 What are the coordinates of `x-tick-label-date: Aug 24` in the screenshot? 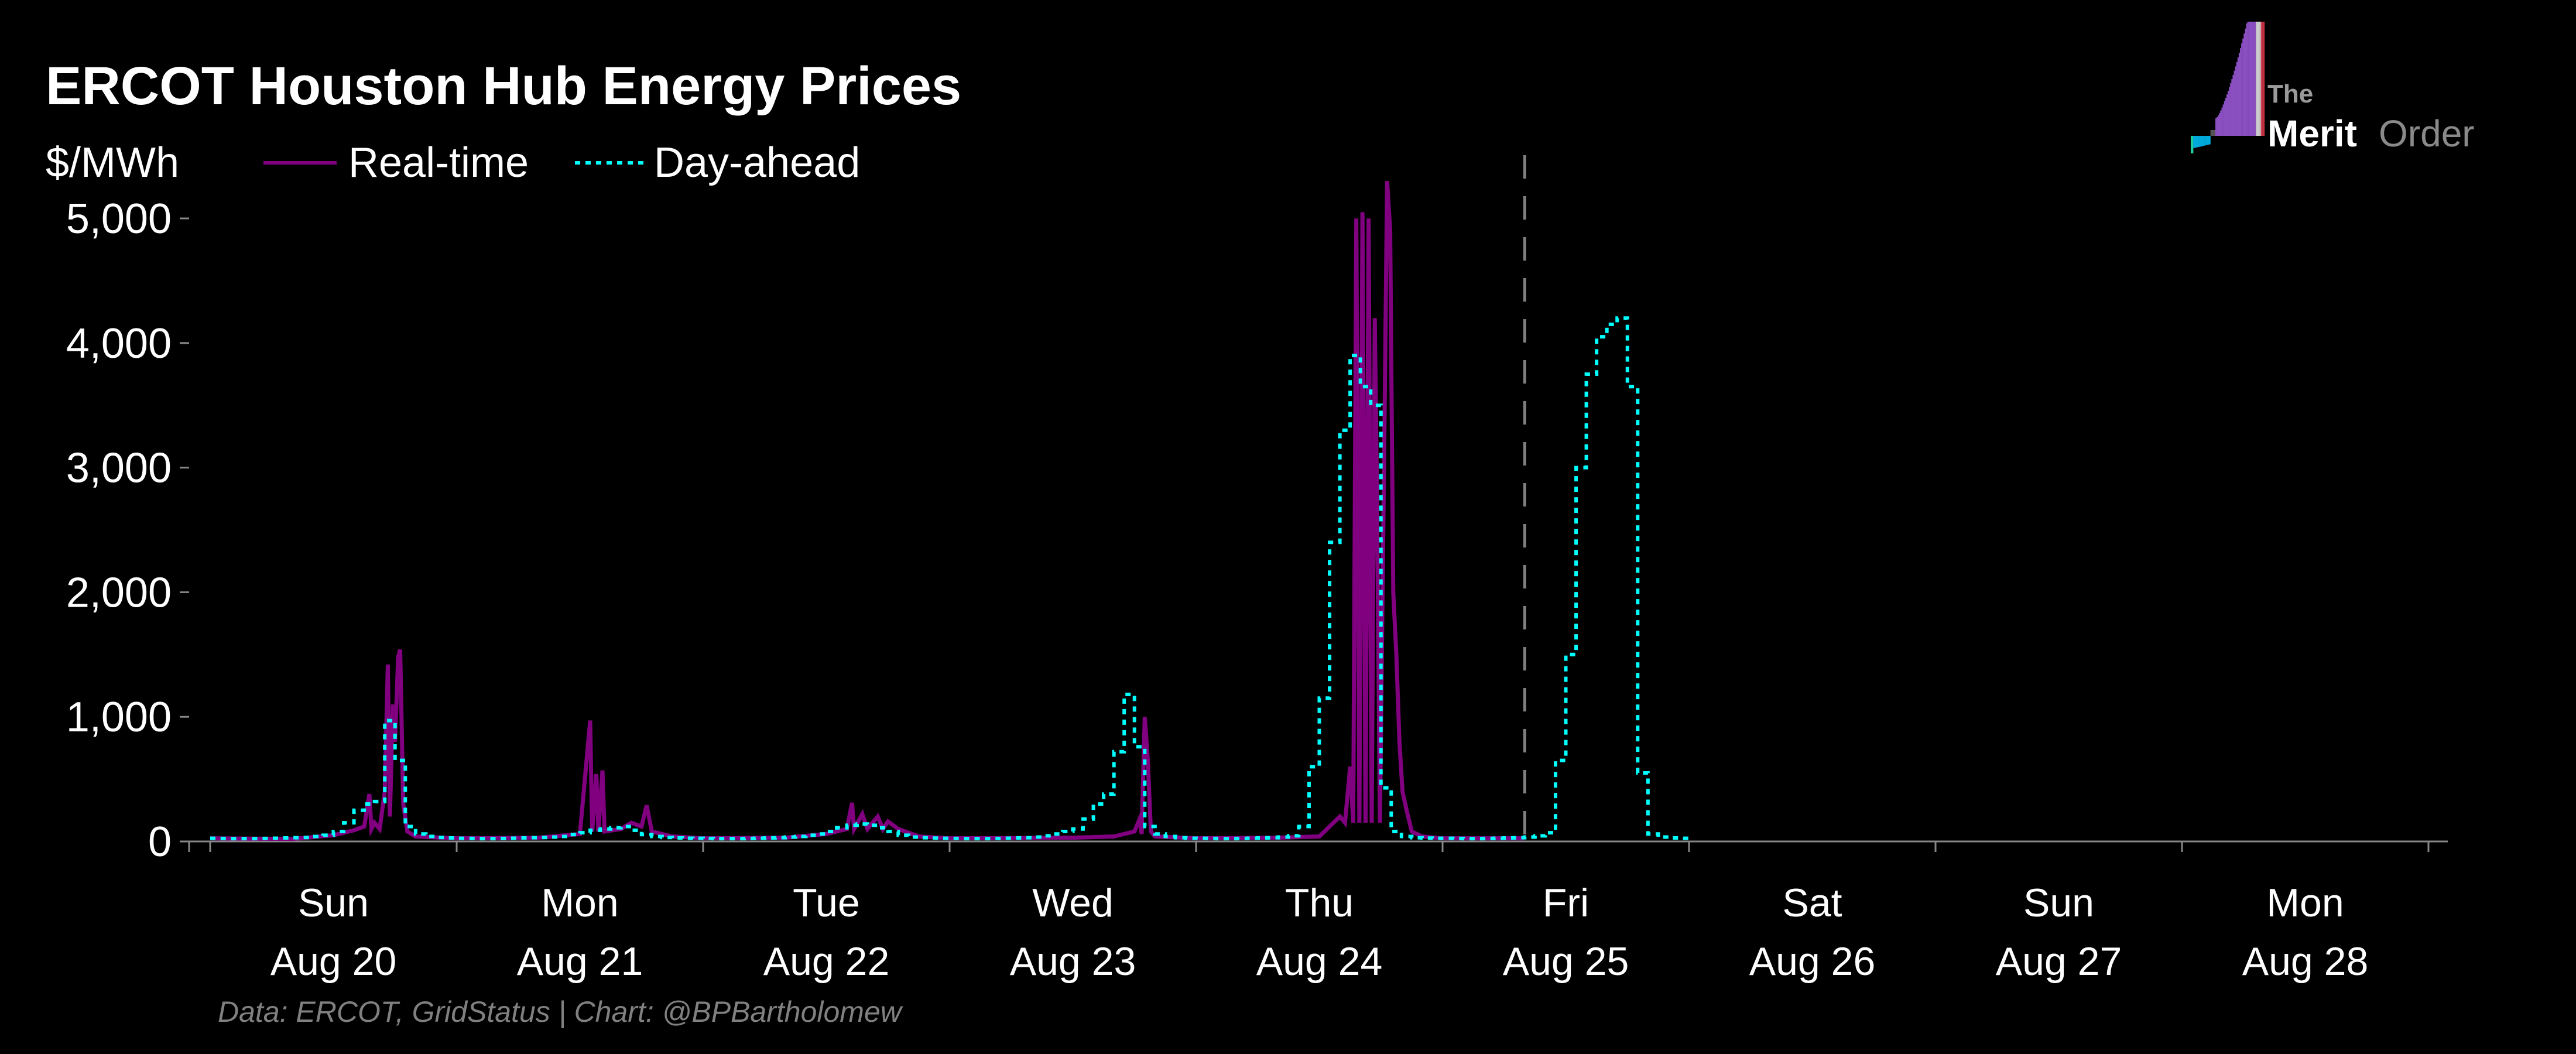 It's located at (1319, 962).